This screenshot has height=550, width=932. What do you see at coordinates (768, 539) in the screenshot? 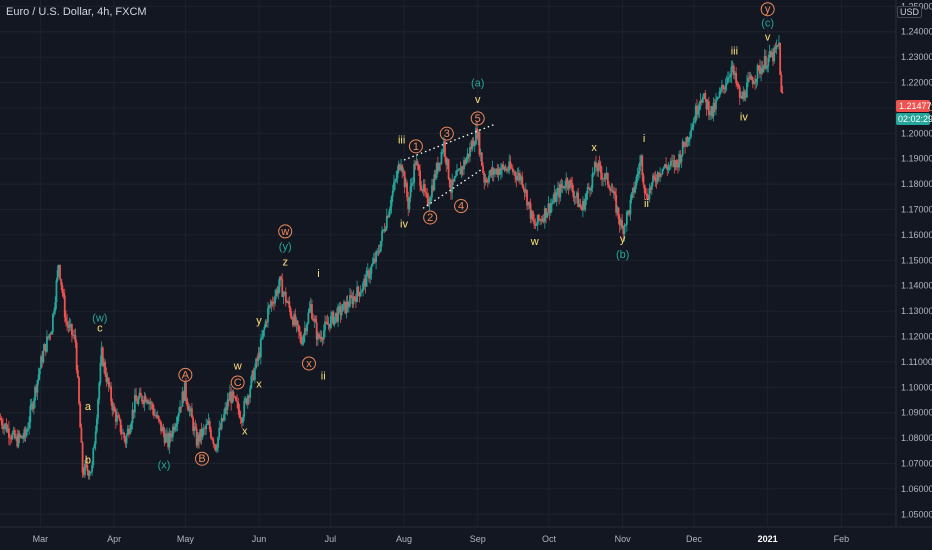
I see `time-tick-label: 2021` at bounding box center [768, 539].